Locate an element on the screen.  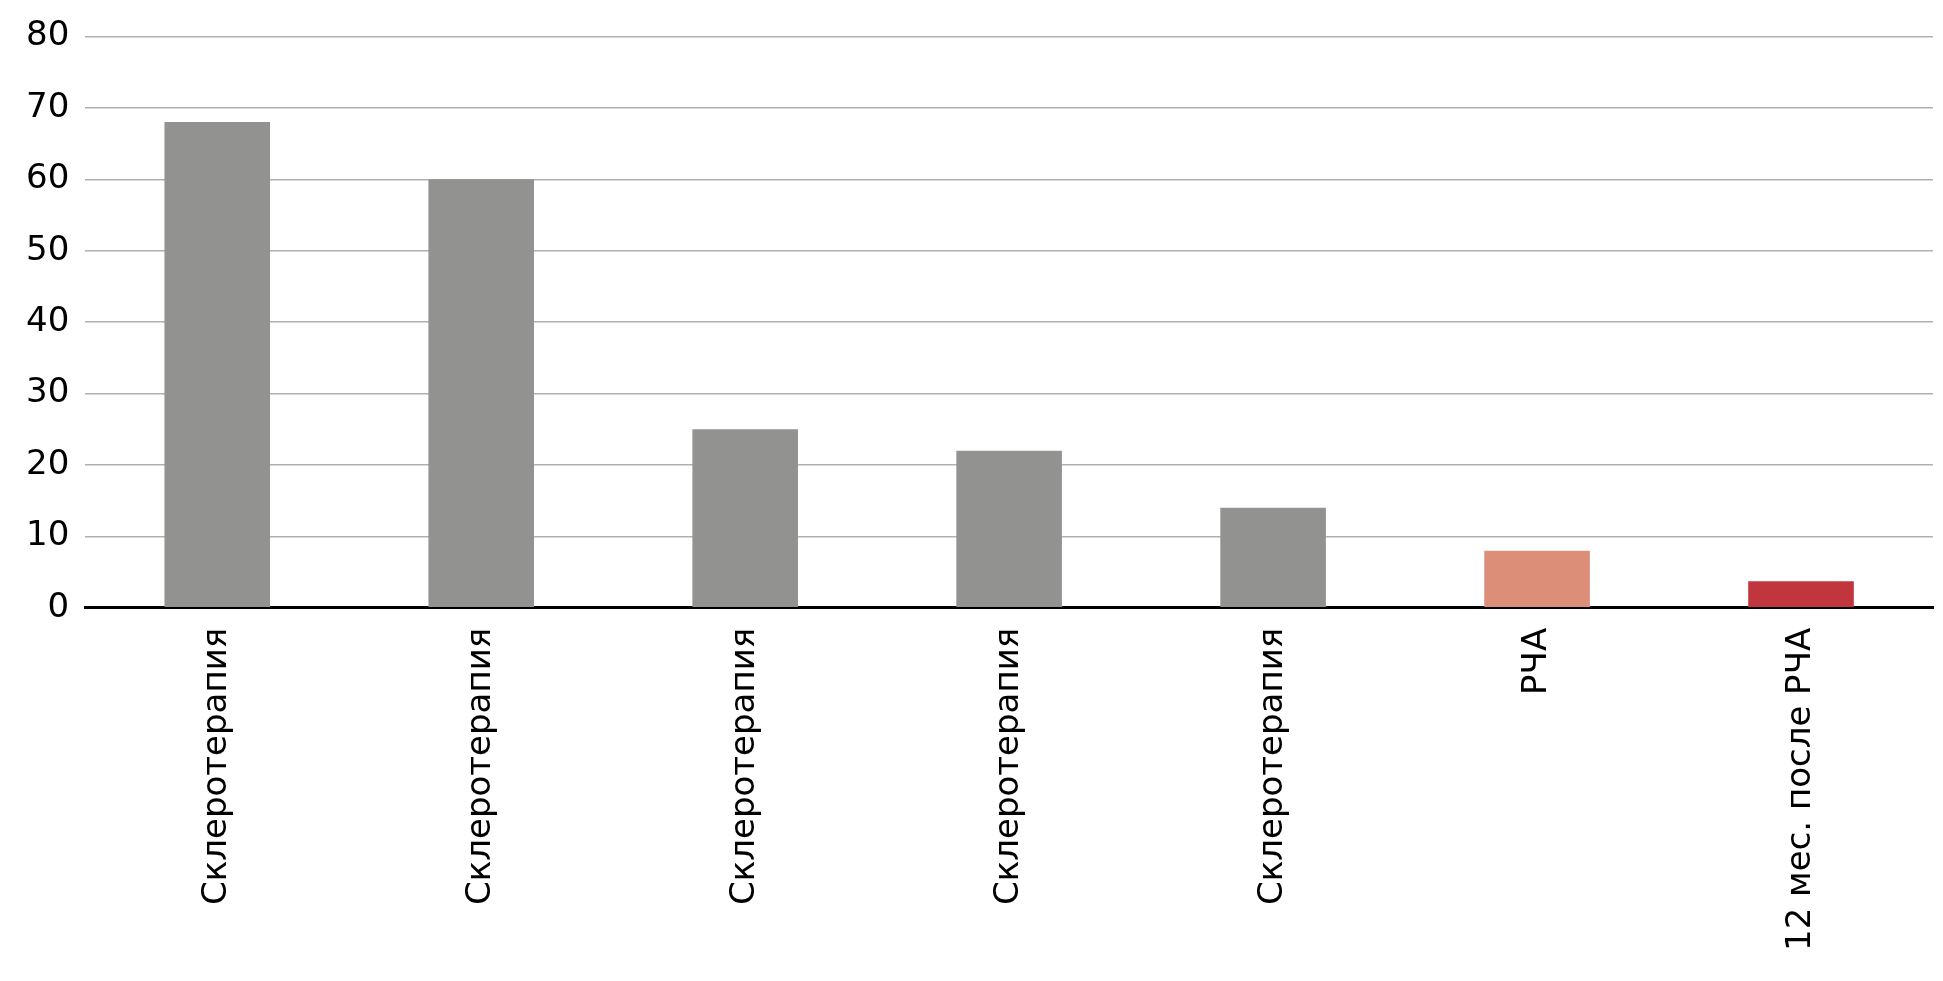
y-tick-label: 70 is located at coordinates (48, 104).